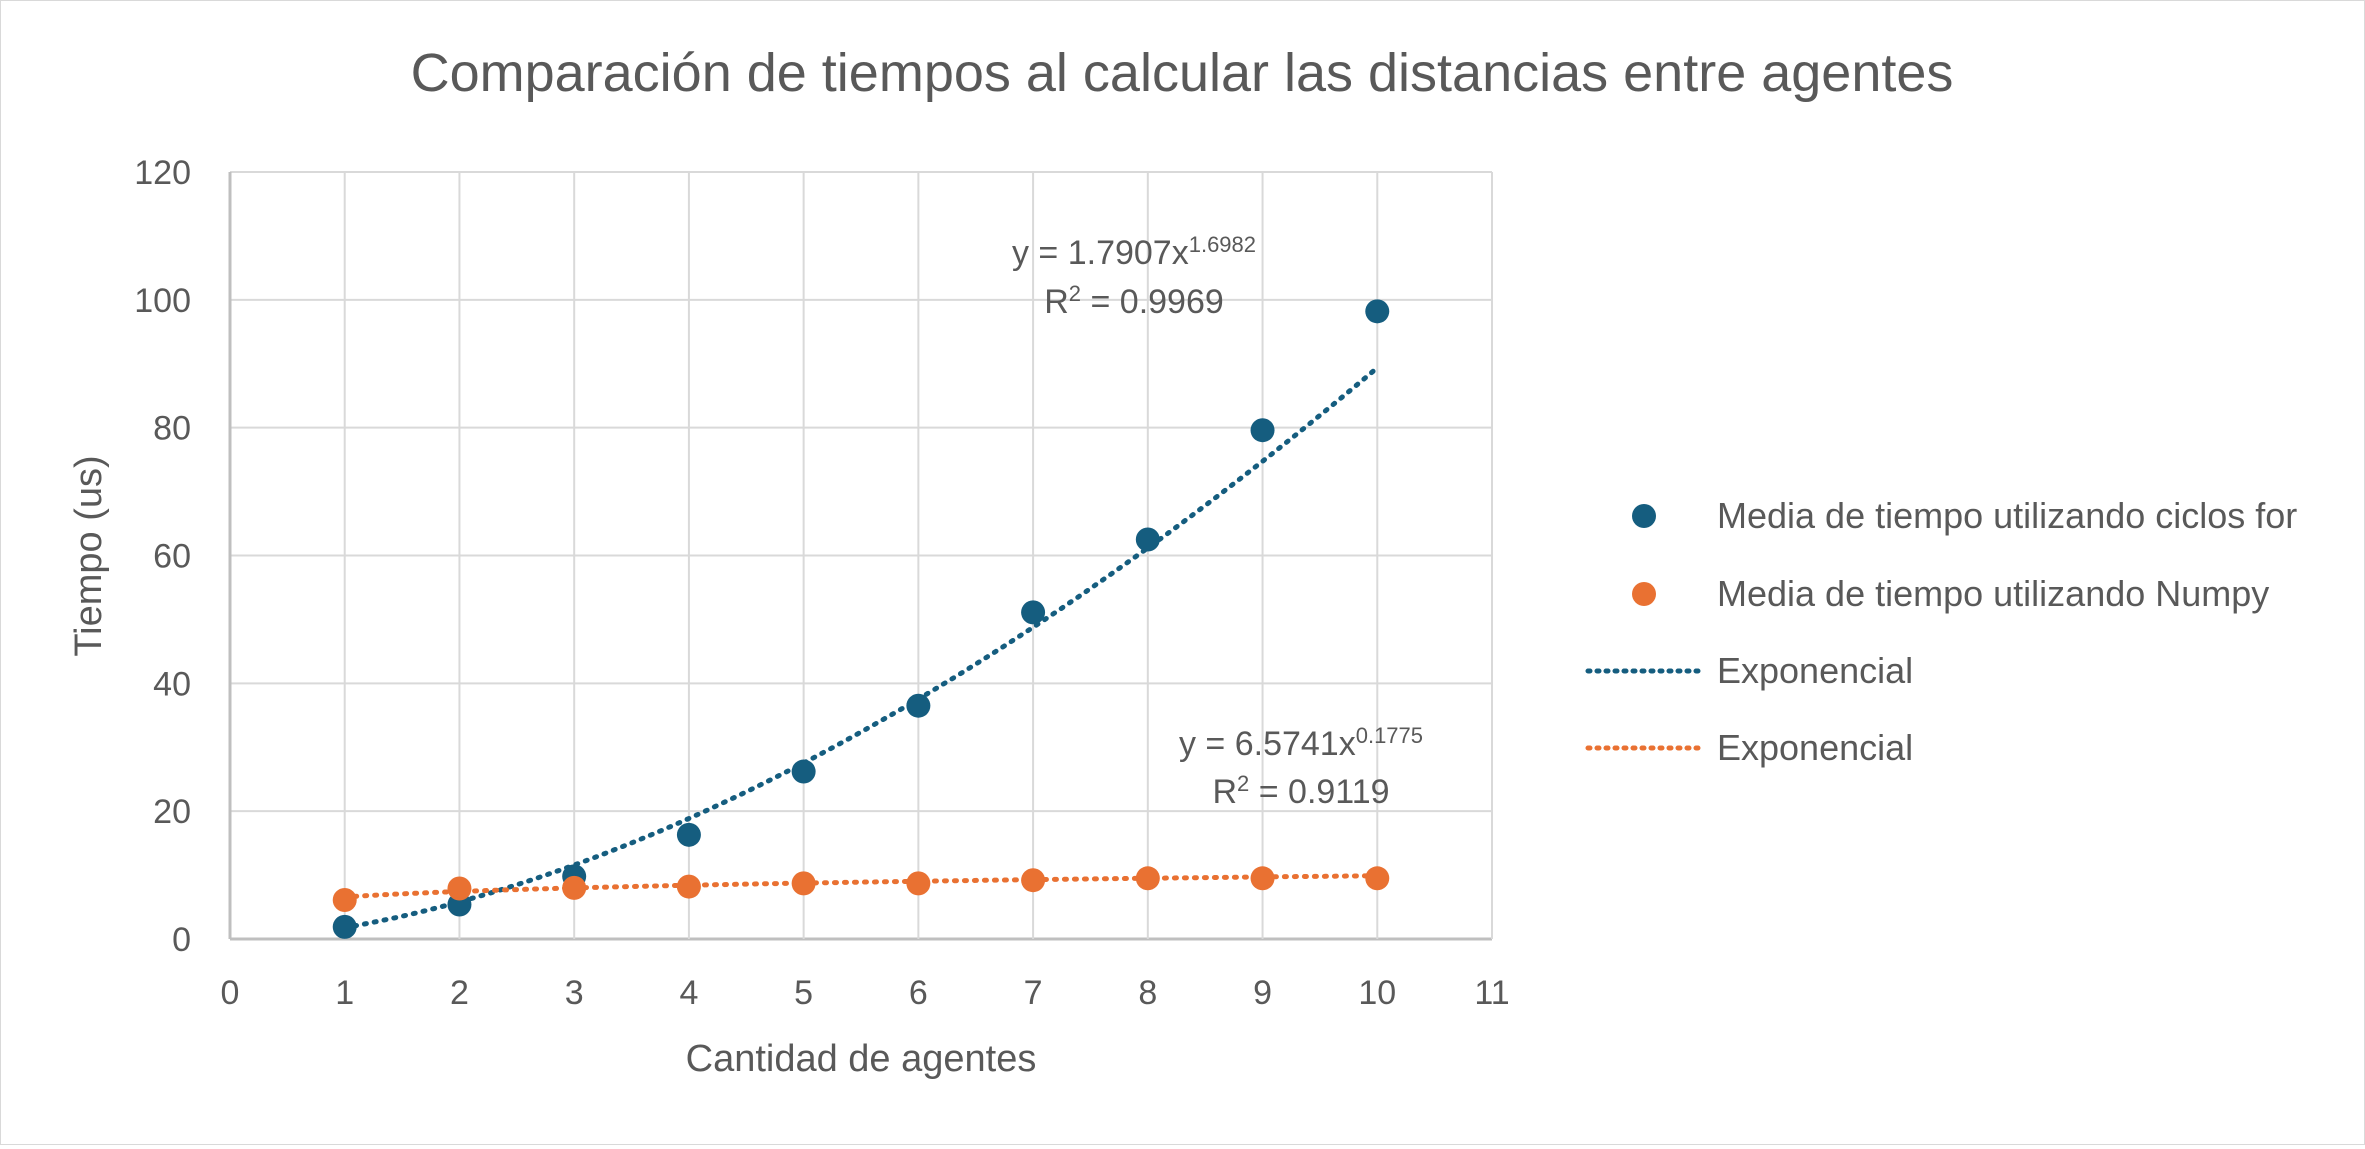  Describe the element at coordinates (918, 993) in the screenshot. I see `x-tick-label: 6` at that location.